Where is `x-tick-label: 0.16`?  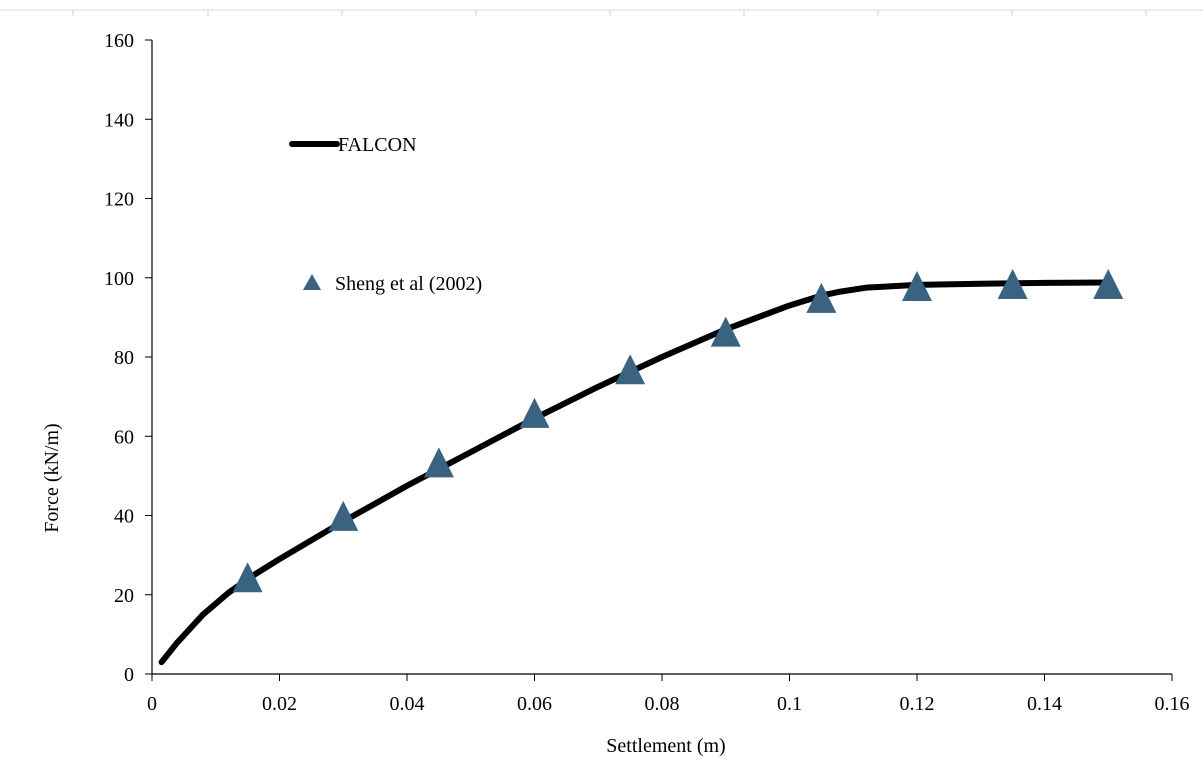
x-tick-label: 0.16 is located at coordinates (1172, 704).